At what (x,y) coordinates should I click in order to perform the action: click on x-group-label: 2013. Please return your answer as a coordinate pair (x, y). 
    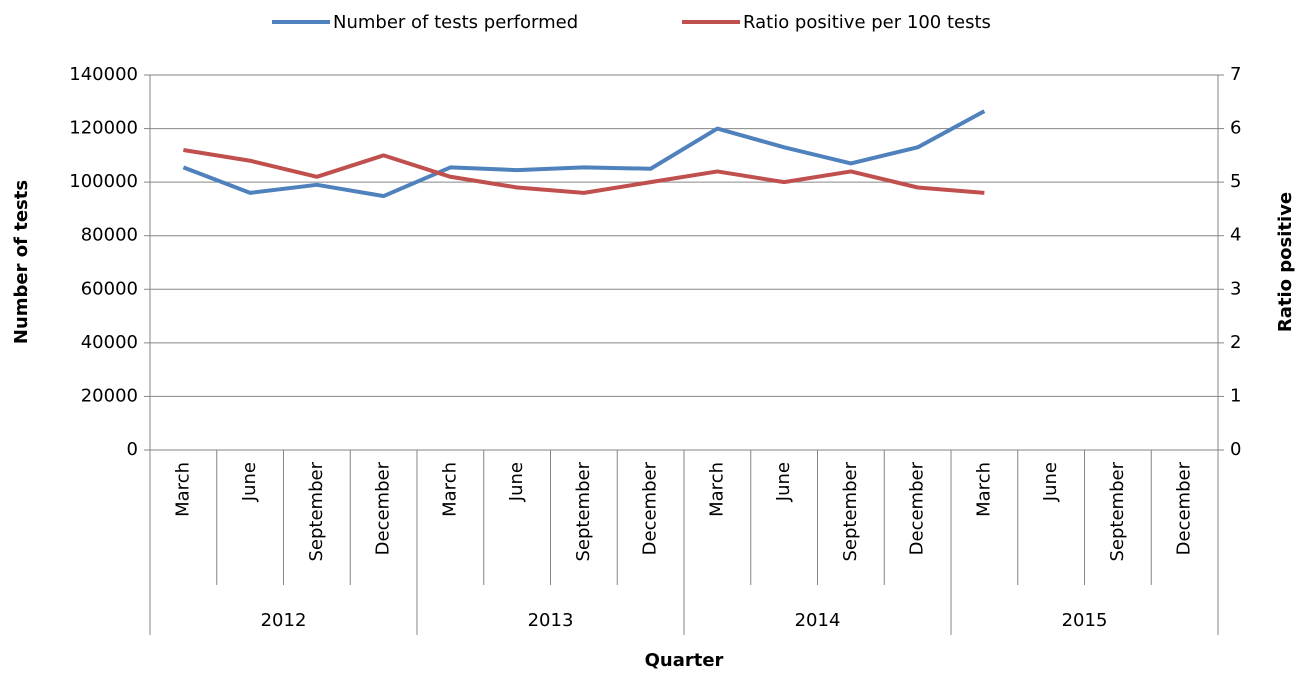
    Looking at the image, I should click on (551, 620).